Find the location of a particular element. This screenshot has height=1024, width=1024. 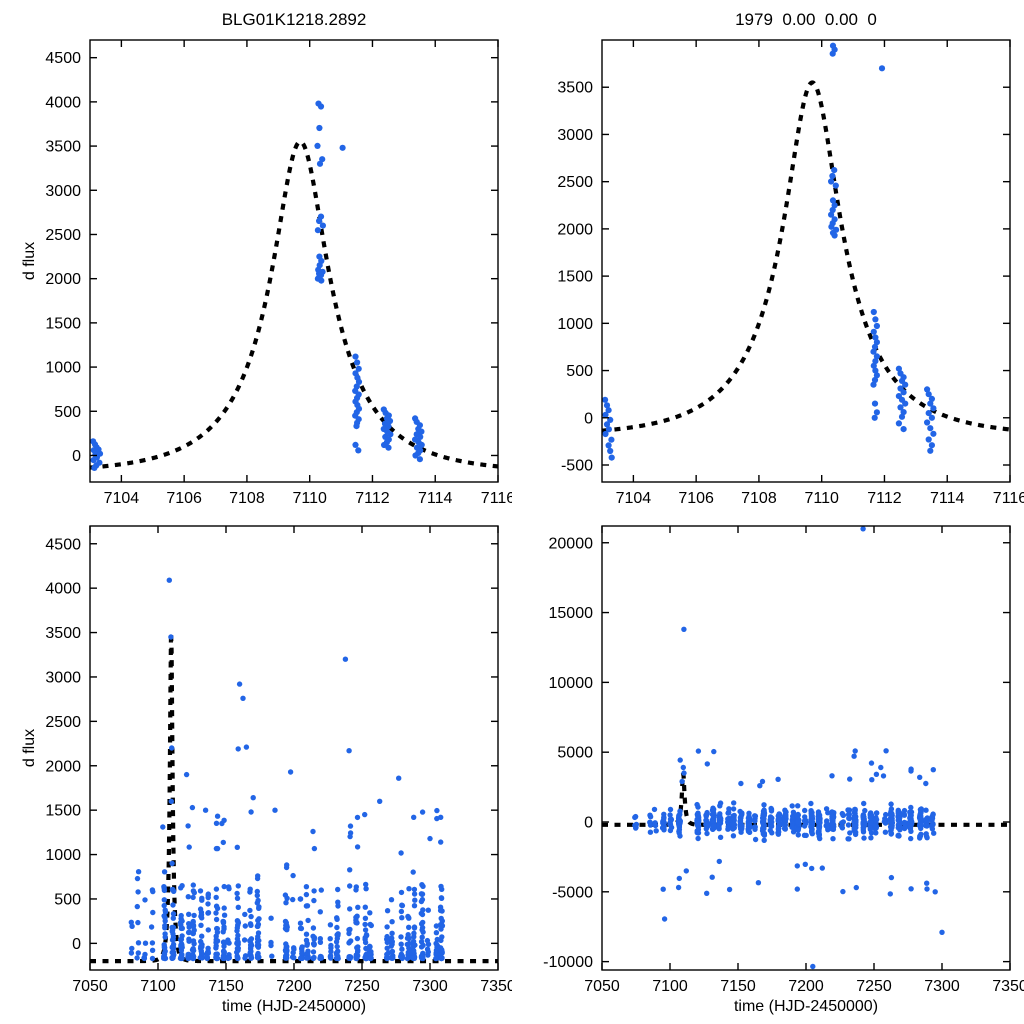

svg-text: -500 is located at coordinates (577, 466).